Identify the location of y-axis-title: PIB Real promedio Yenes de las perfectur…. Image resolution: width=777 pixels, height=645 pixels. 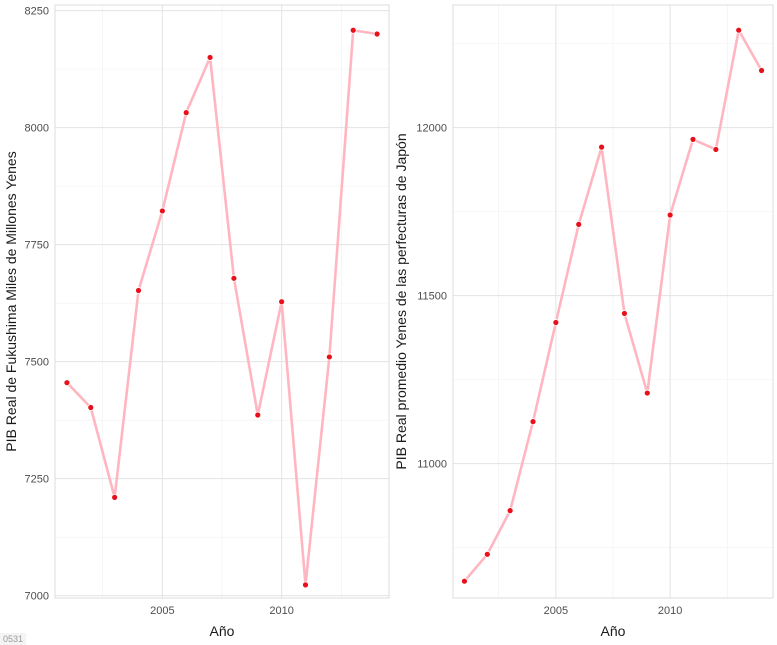
(401, 301).